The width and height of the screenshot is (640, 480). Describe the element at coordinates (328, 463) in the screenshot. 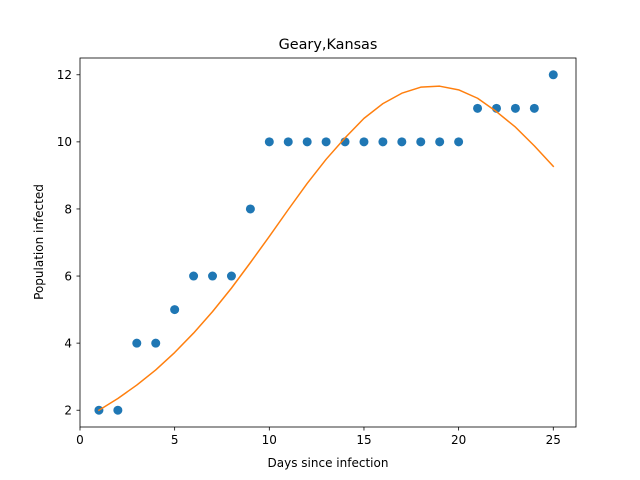

I see `x-axis-label: Days since infection` at that location.